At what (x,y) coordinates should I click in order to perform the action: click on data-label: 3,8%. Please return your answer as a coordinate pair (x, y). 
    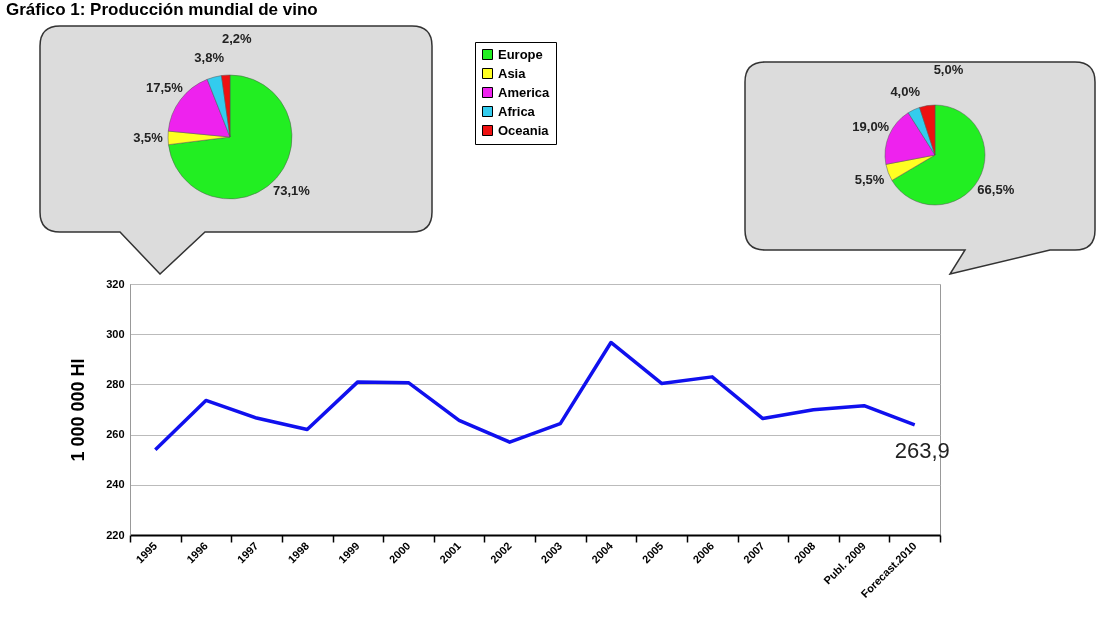
    Looking at the image, I should click on (209, 57).